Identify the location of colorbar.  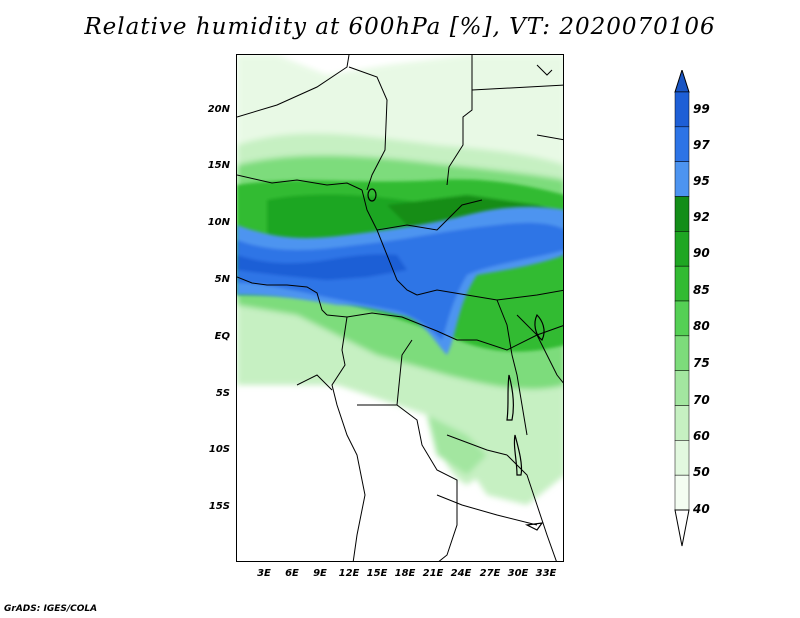
(682, 308).